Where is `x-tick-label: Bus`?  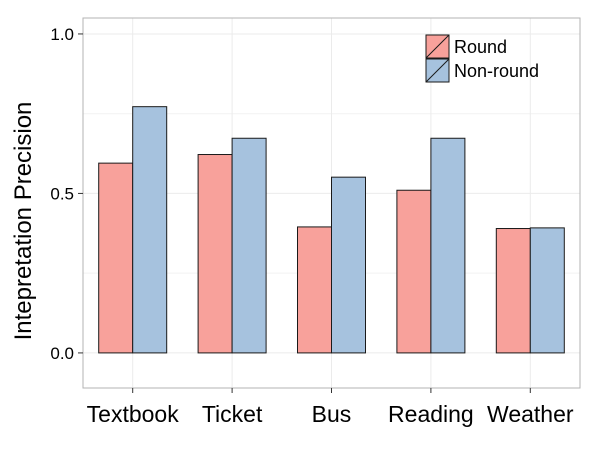 x-tick-label: Bus is located at coordinates (332, 414).